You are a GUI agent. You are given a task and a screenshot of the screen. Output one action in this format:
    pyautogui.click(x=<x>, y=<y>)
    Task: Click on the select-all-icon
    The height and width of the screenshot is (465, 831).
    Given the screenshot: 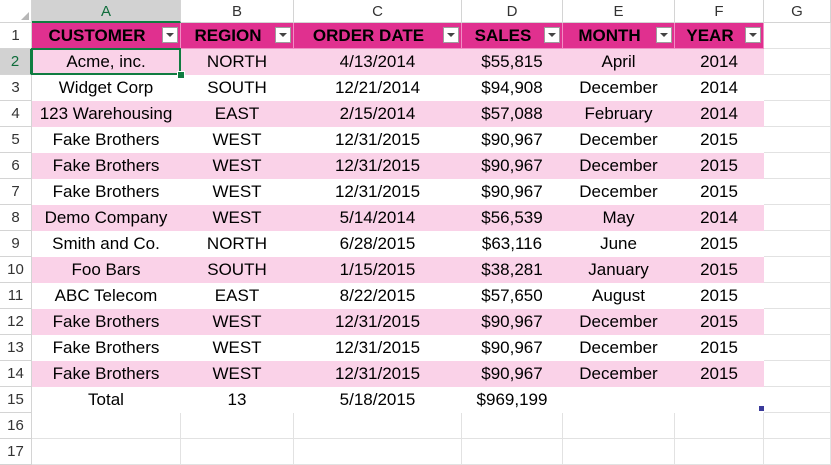 What is the action you would take?
    pyautogui.click(x=16, y=11)
    